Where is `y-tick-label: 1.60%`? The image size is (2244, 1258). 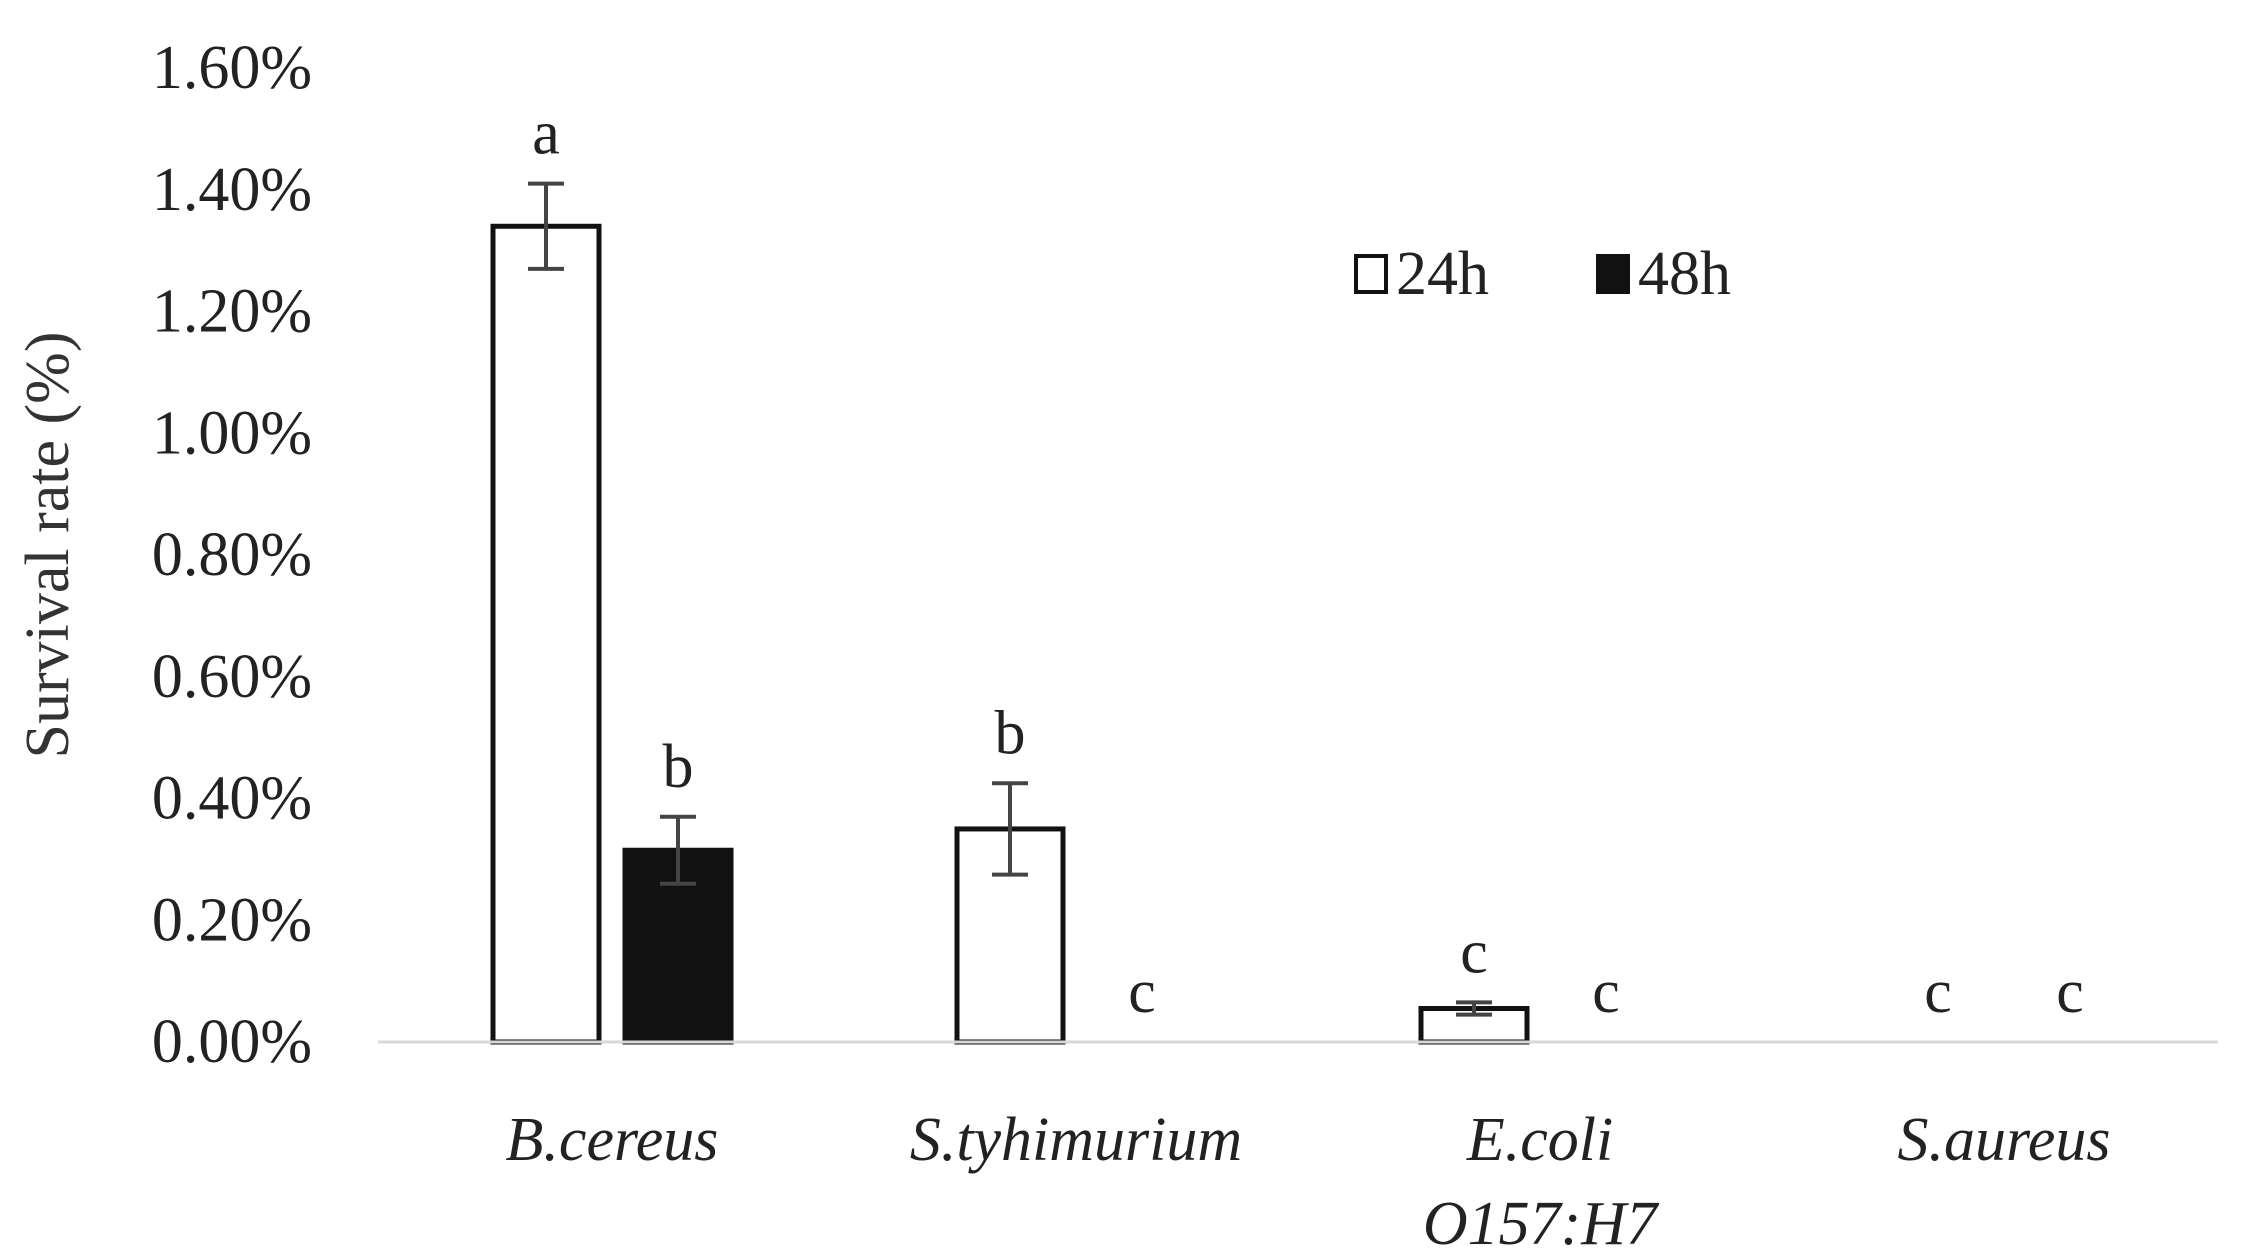
y-tick-label: 1.60% is located at coordinates (232, 68).